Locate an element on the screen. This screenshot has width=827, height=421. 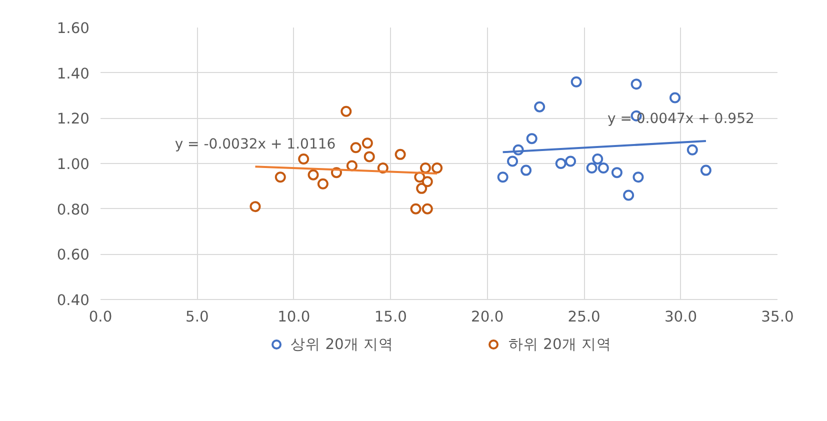
legend-label: 상위 20개 지역 is located at coordinates (342, 344).